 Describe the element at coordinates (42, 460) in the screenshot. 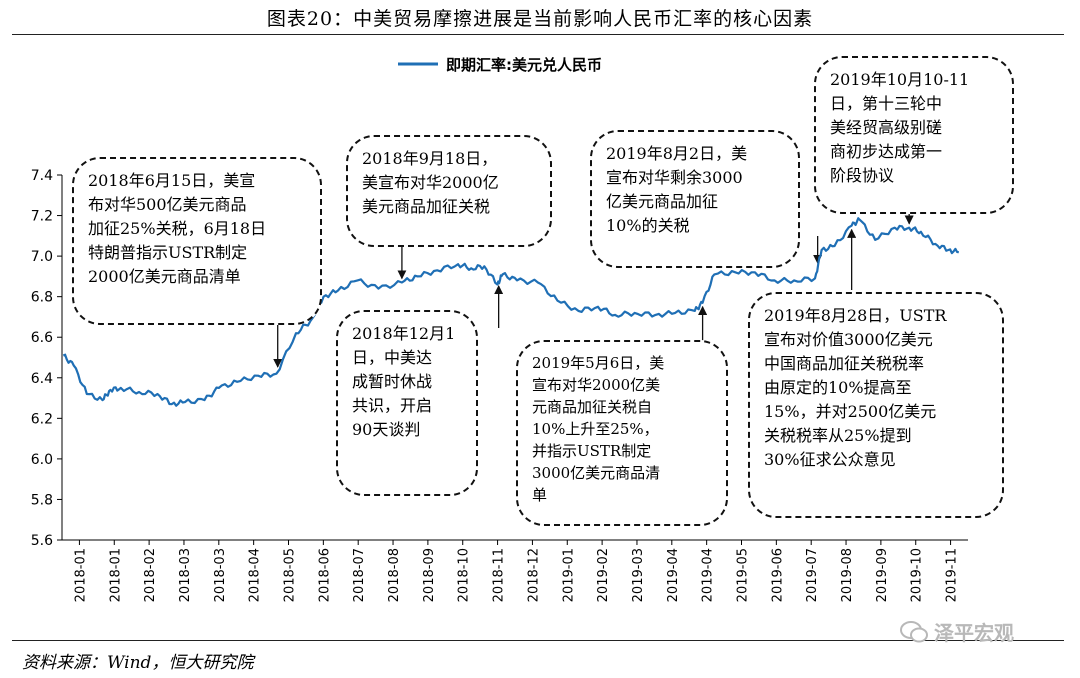

I see `y-tick-label: 6.0` at that location.